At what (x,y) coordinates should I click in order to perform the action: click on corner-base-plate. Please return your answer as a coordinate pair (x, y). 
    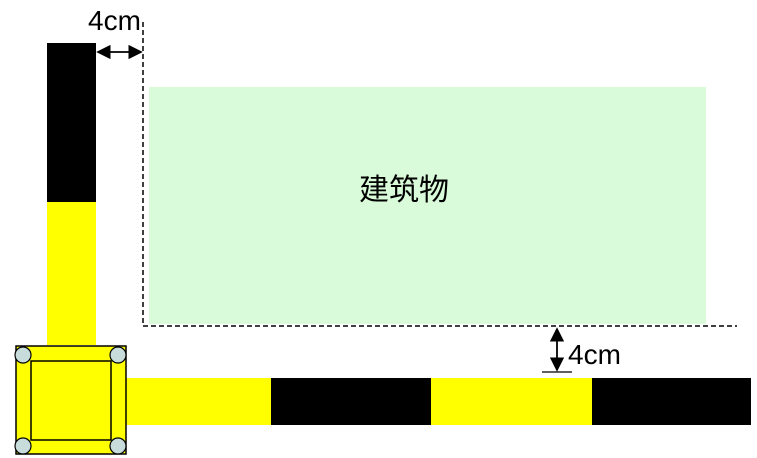
    Looking at the image, I should click on (71, 400).